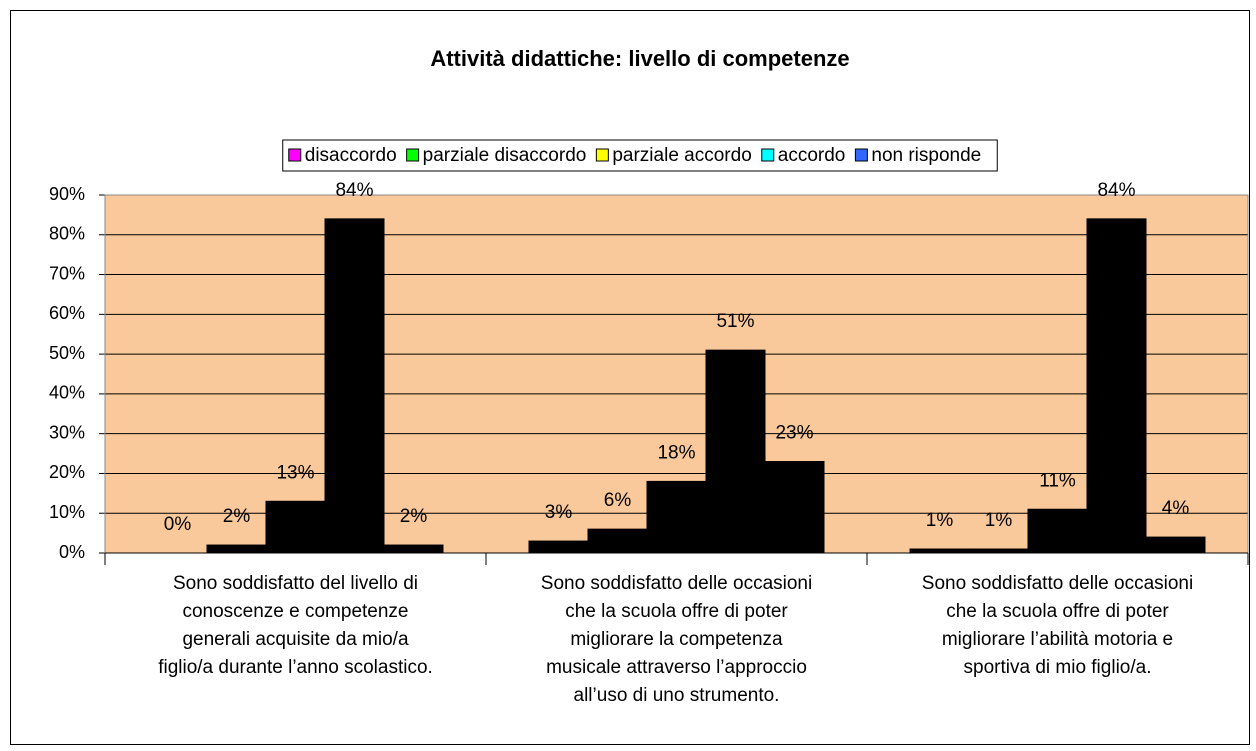  Describe the element at coordinates (295, 583) in the screenshot. I see `x-tick-label: Sono soddisfatto del livello di` at that location.